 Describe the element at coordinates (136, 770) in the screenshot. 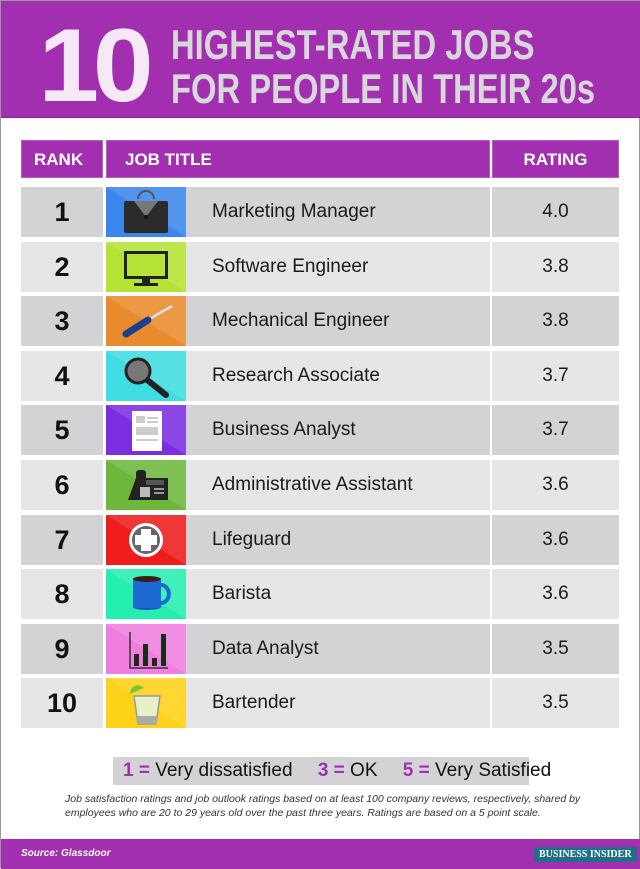

I see `legend-number: 1 =` at that location.